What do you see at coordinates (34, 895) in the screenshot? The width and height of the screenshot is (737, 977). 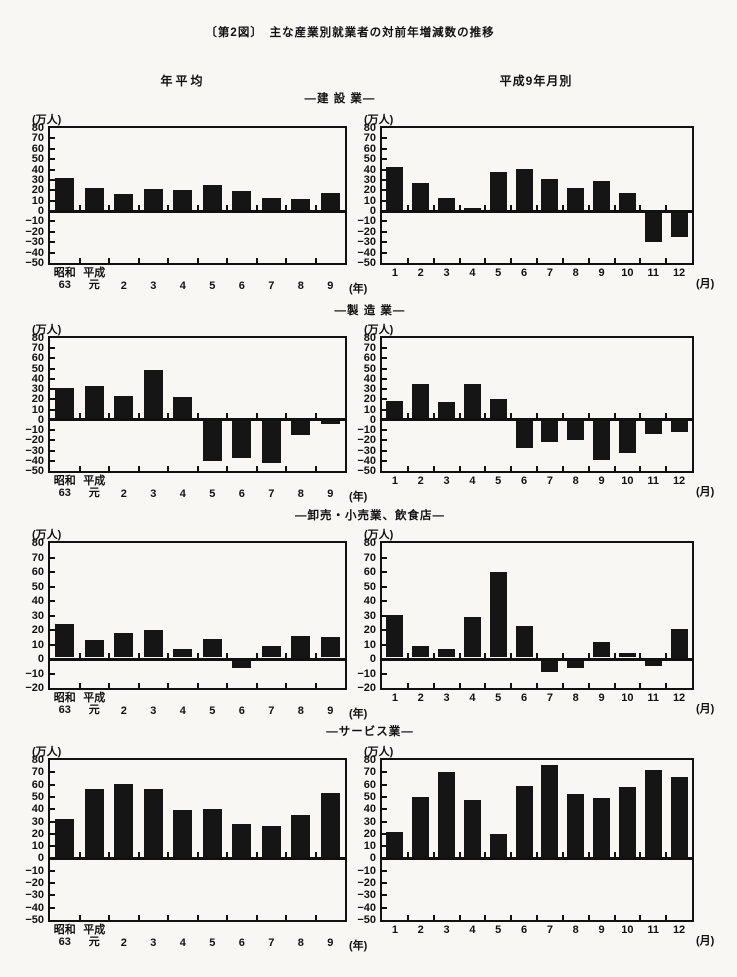 I see `y-tick-label: −30` at bounding box center [34, 895].